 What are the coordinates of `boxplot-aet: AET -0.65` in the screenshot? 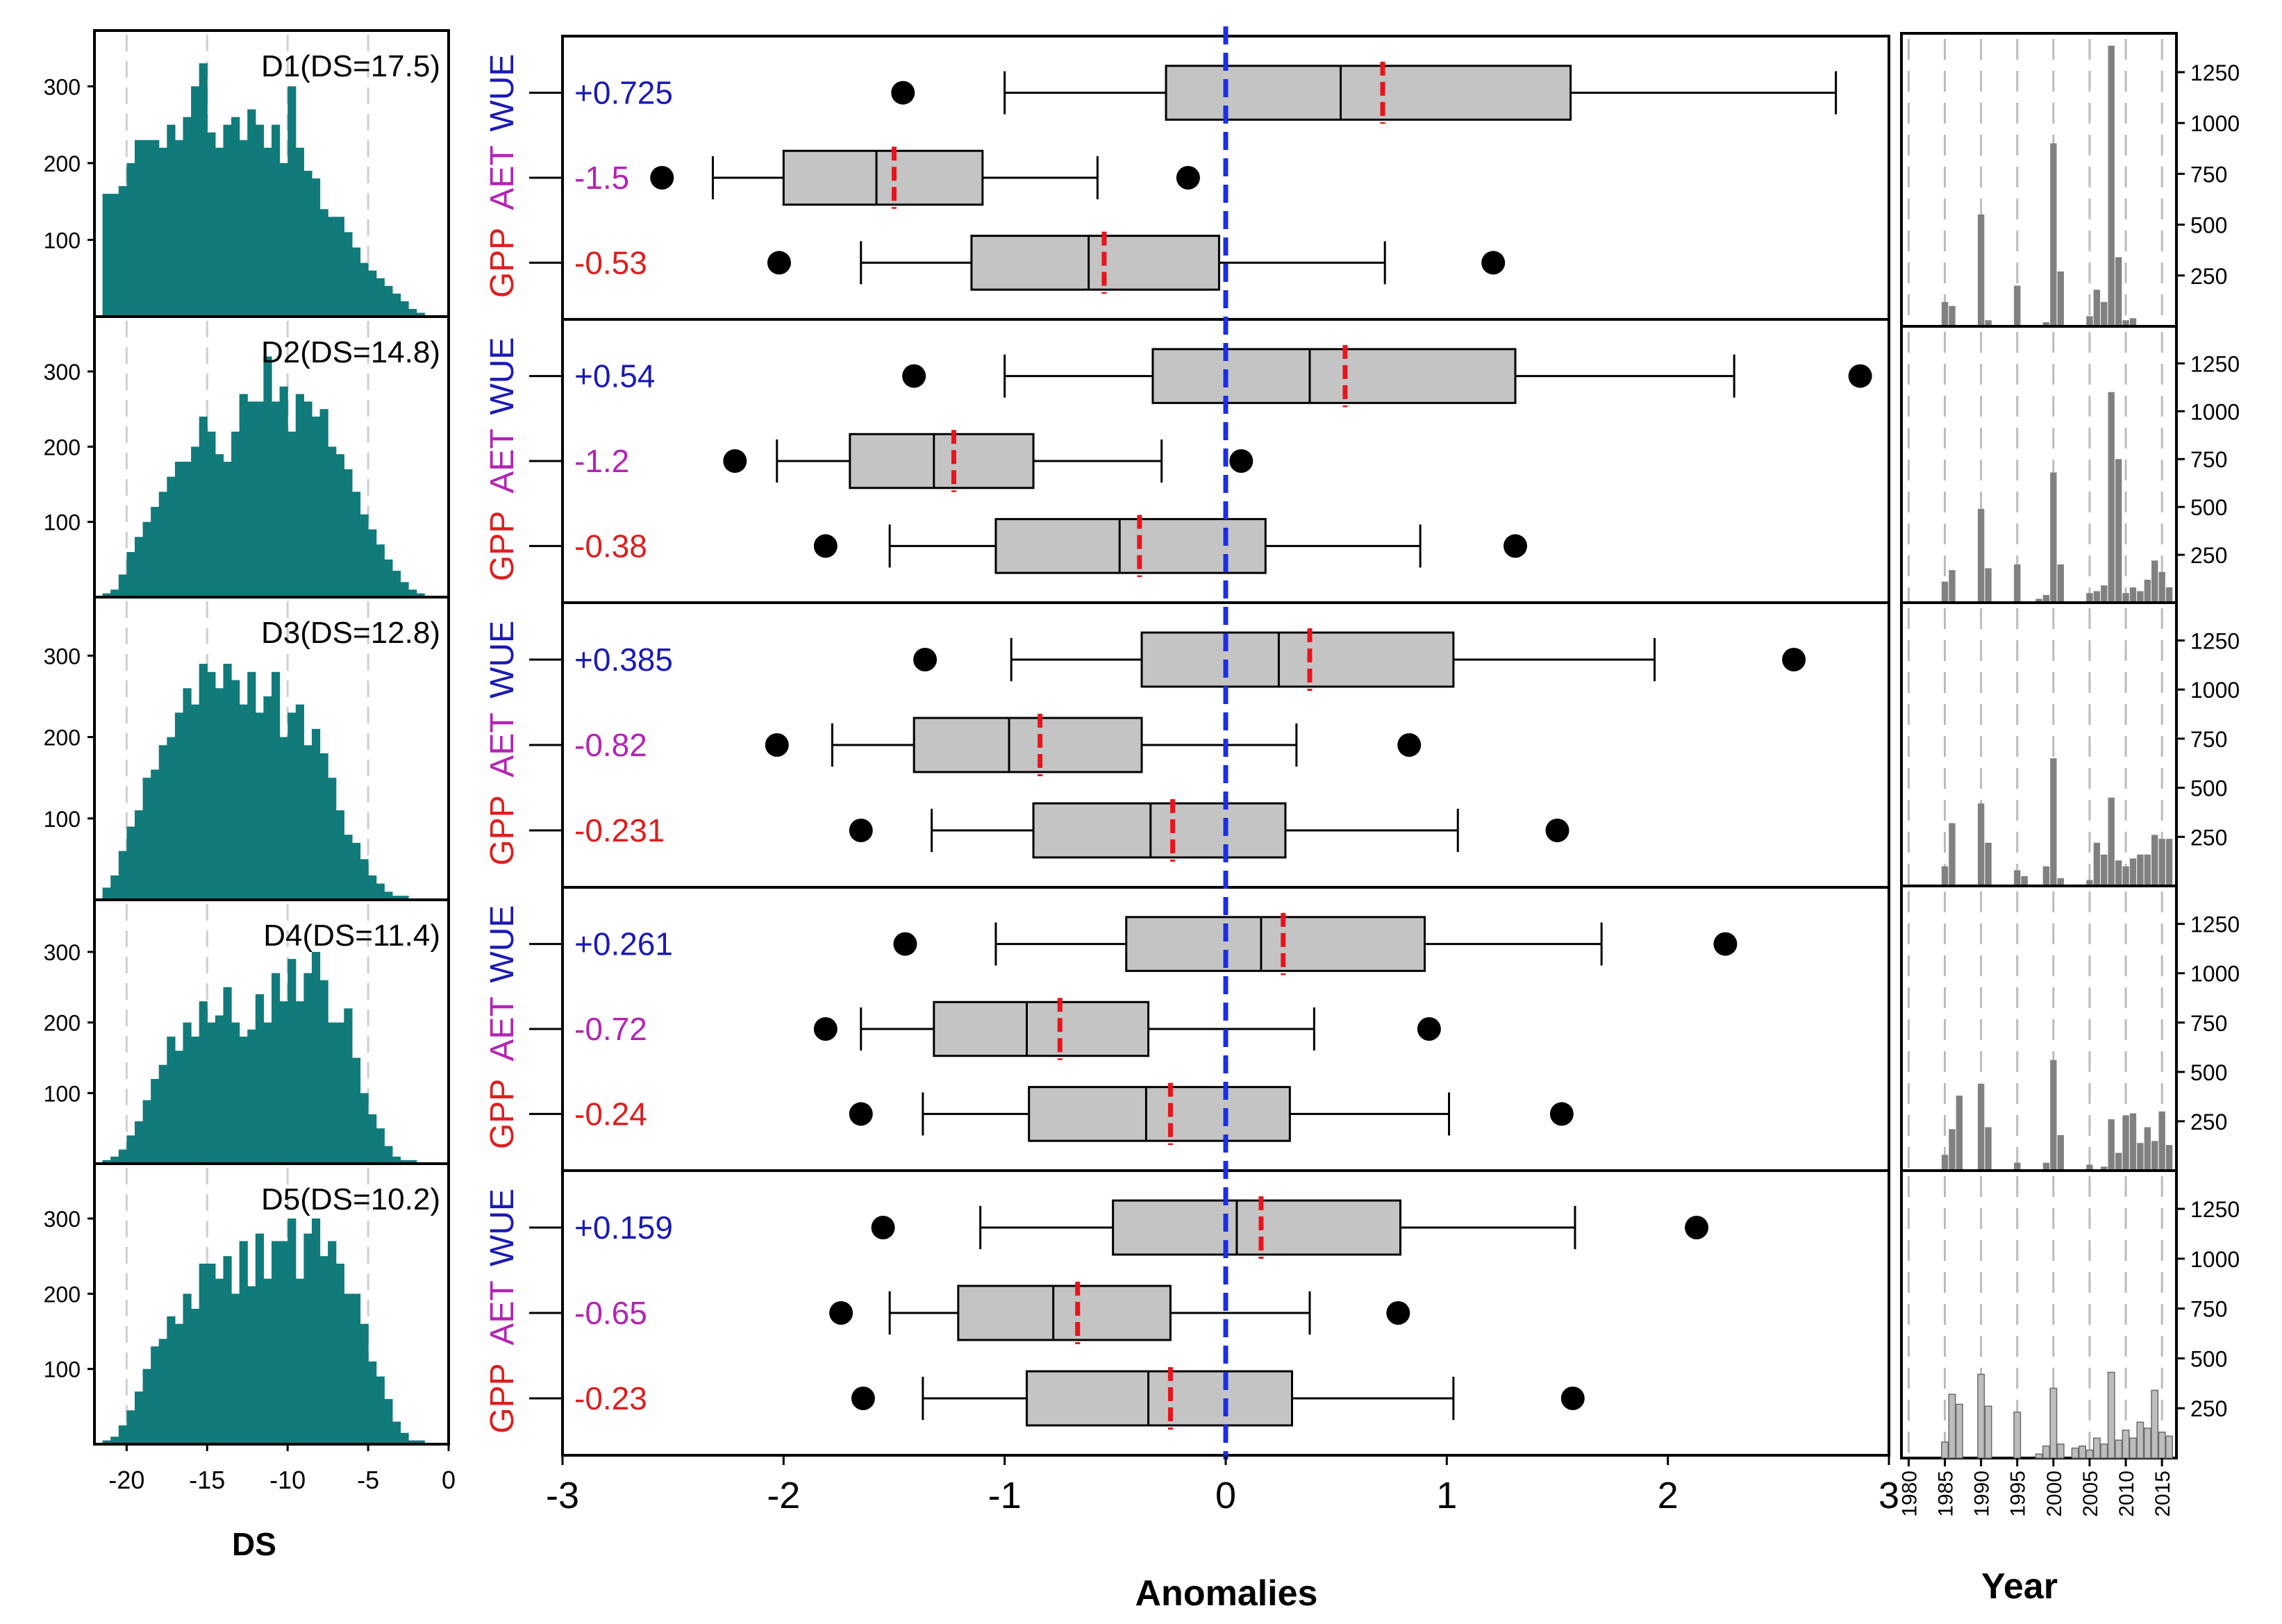 It's located at (947, 1313).